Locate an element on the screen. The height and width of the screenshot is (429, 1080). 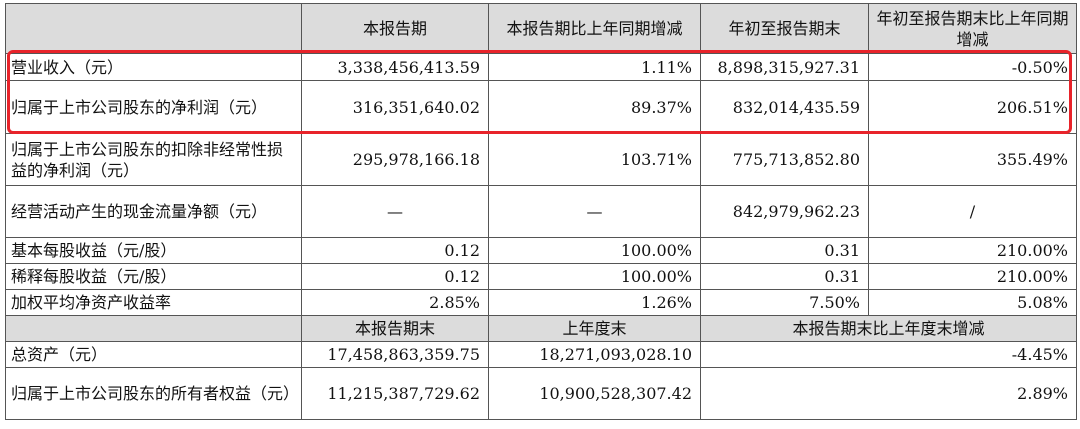
value-cell: 206.51% is located at coordinates (972, 107).